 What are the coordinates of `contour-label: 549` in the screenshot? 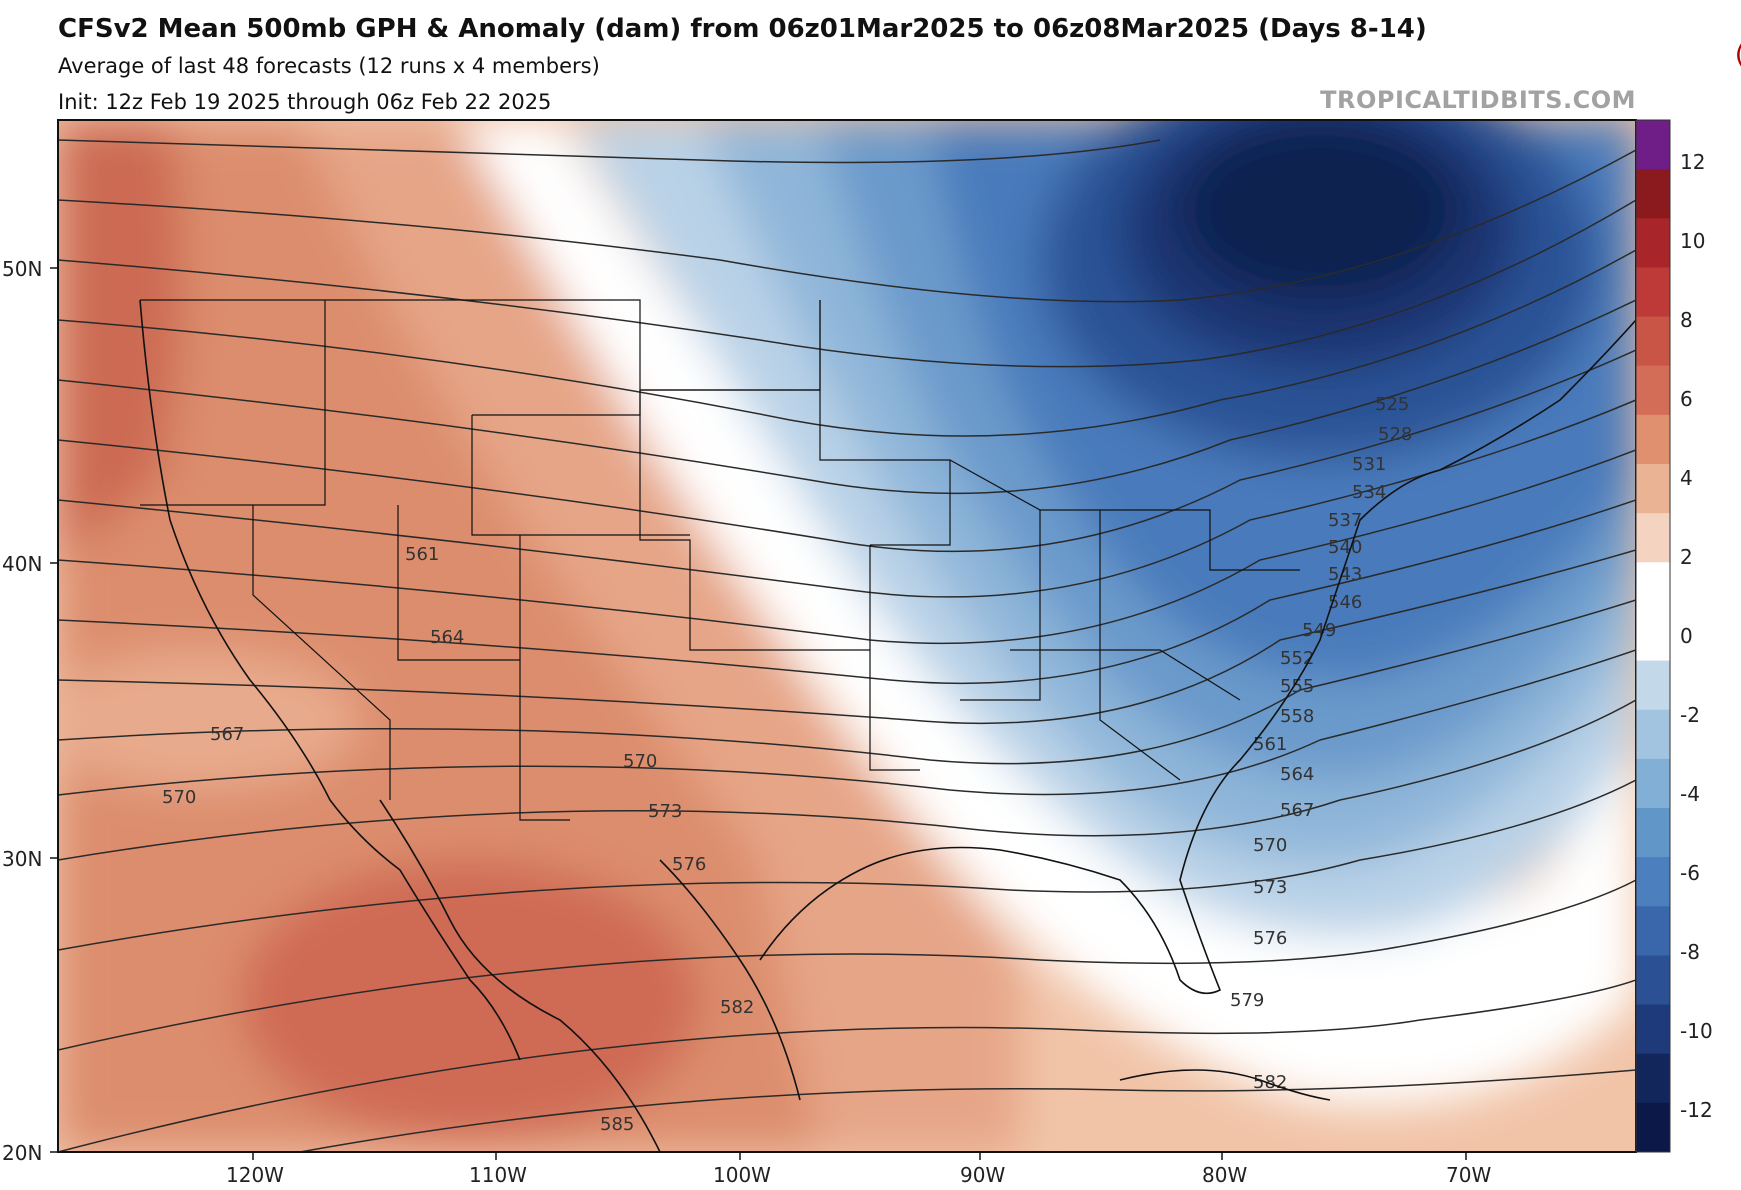 It's located at (1319, 630).